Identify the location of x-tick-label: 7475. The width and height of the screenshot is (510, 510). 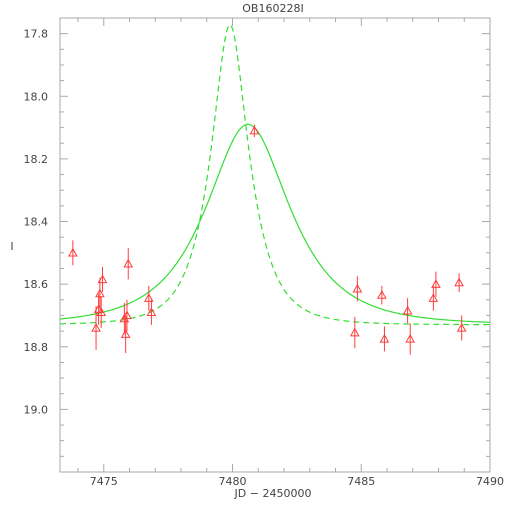
(104, 481).